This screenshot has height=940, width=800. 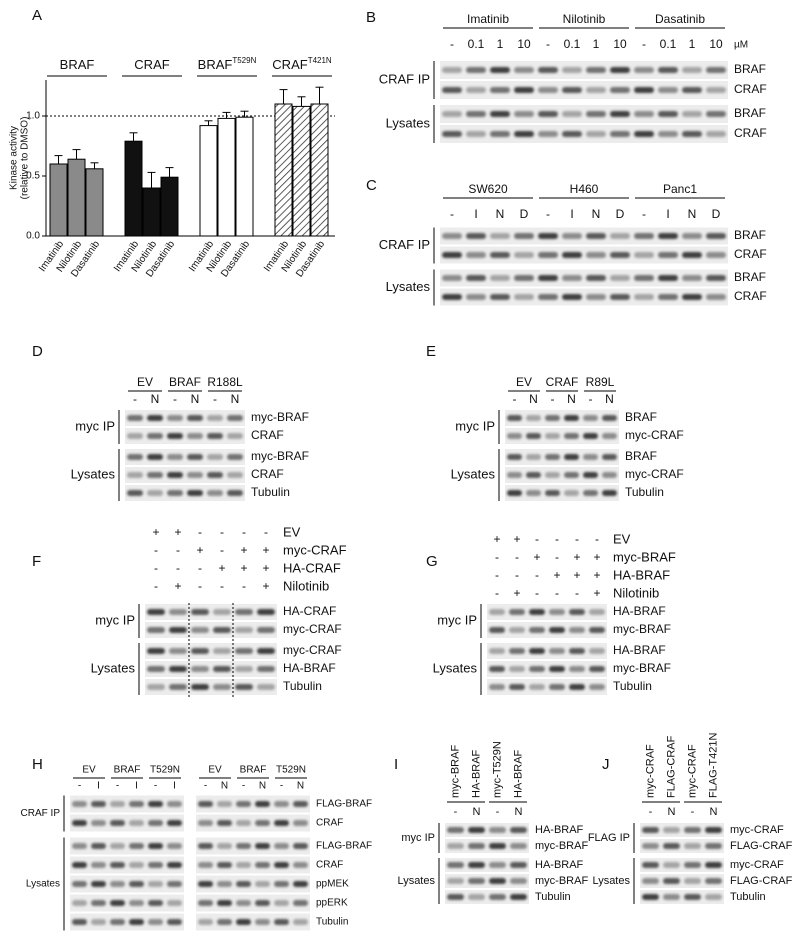 What do you see at coordinates (408, 122) in the screenshot?
I see `section-label: Lysates` at bounding box center [408, 122].